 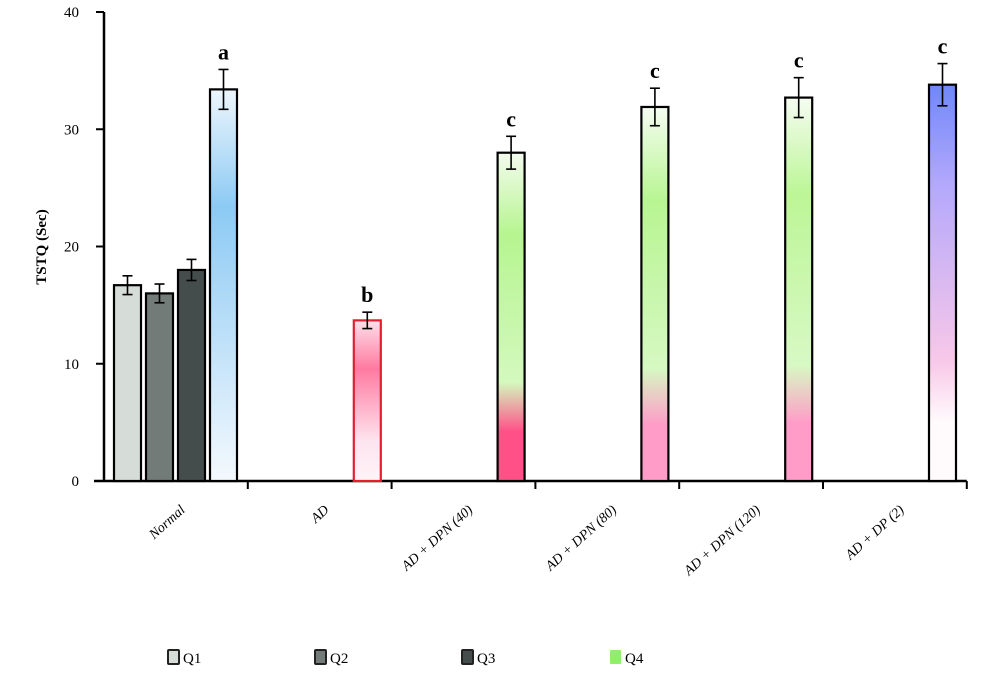 I want to click on y-tick-label: 30, so click(x=71, y=130).